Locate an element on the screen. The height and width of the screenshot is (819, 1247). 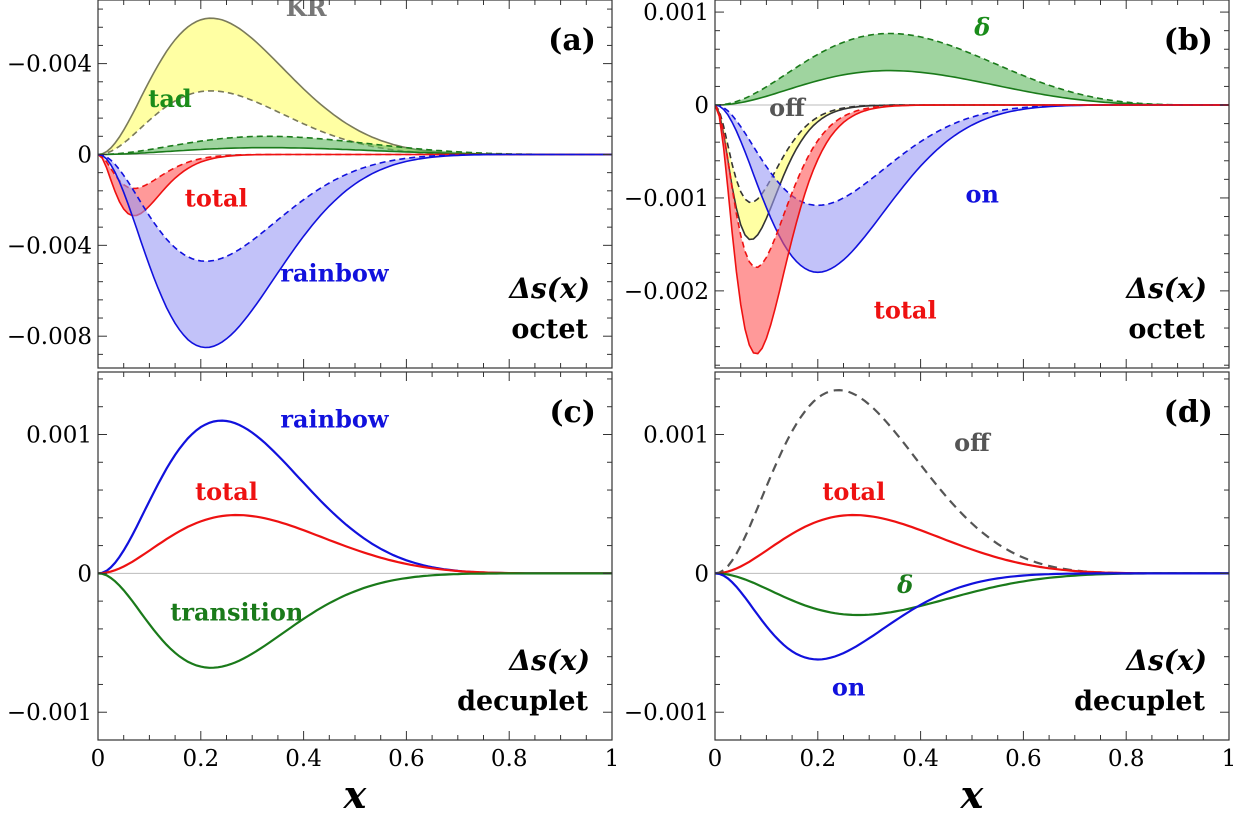
series-label-KR: KR is located at coordinates (307, 11).